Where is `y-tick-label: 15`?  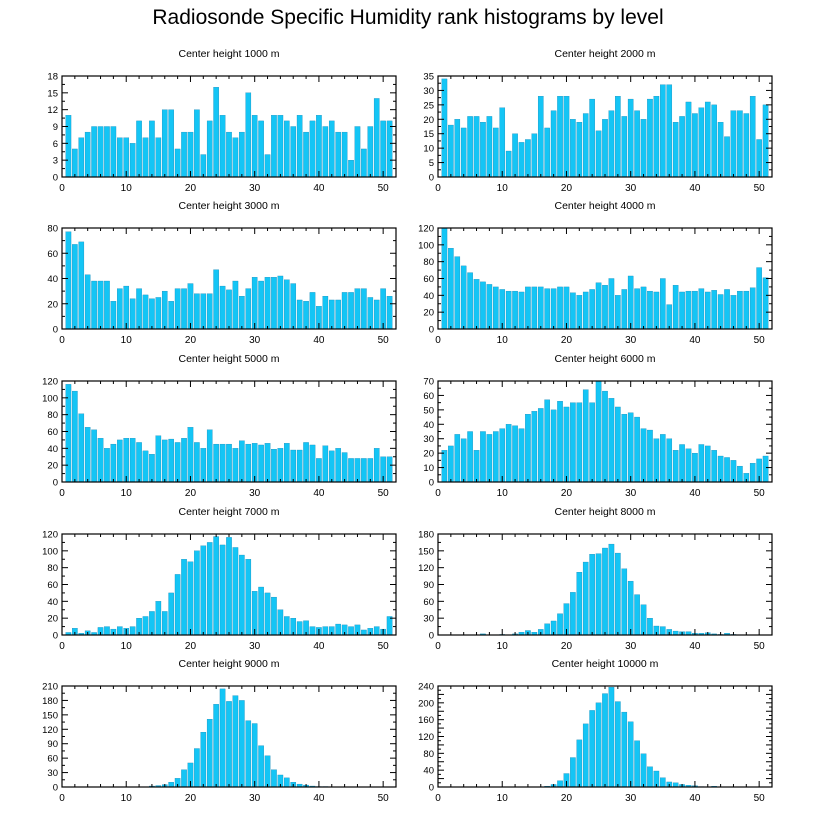 y-tick-label: 15 is located at coordinates (428, 134).